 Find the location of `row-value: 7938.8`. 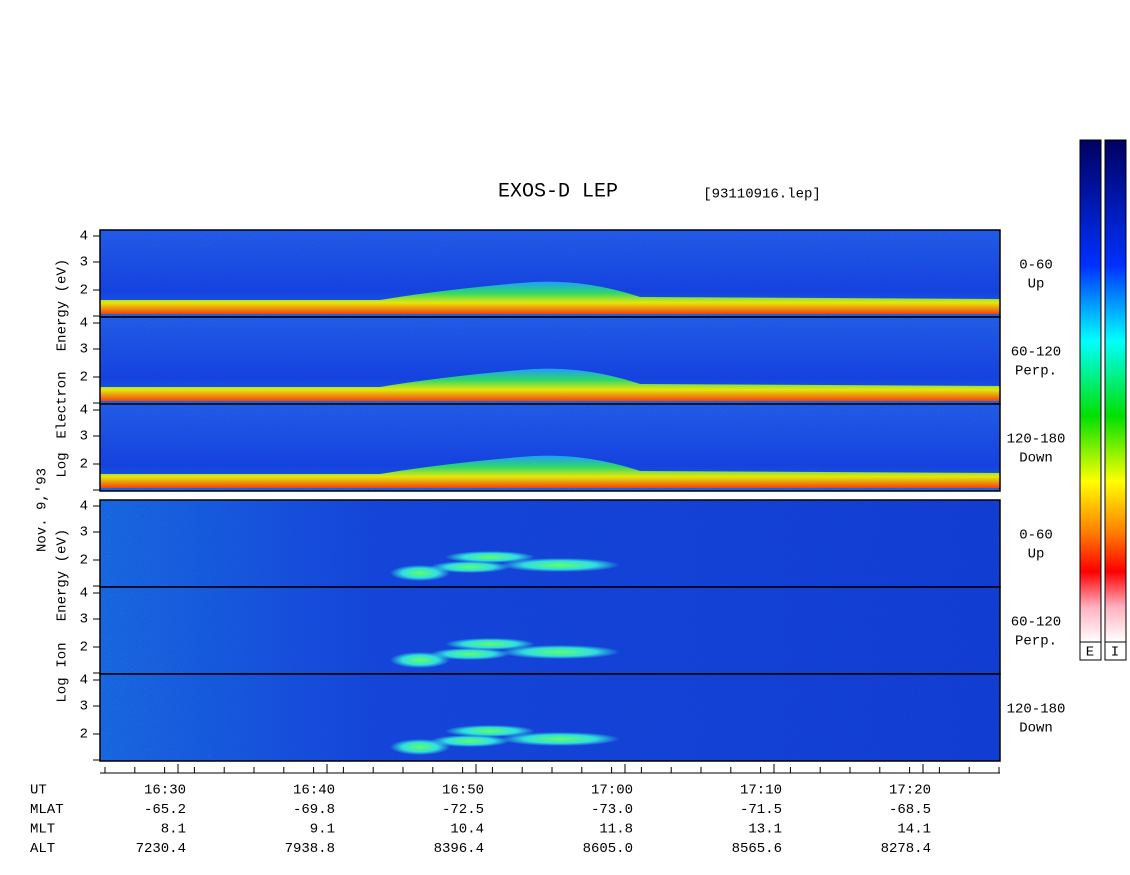

row-value: 7938.8 is located at coordinates (310, 849).